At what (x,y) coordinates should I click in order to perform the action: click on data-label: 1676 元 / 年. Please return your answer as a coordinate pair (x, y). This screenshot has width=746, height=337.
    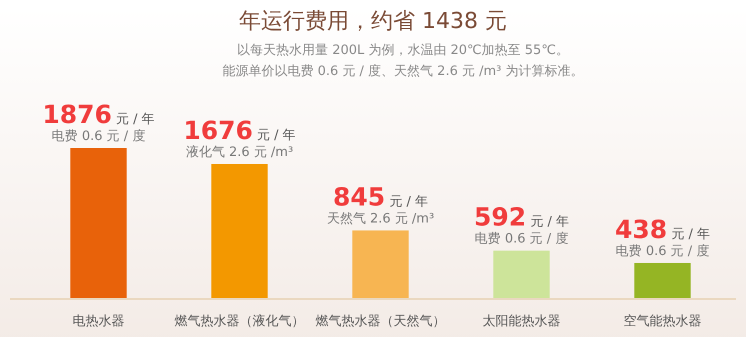
    Looking at the image, I should click on (239, 130).